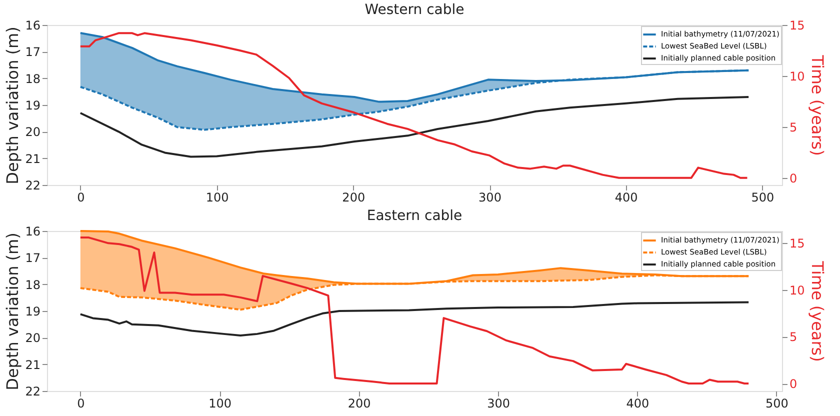 The height and width of the screenshot is (416, 840). Describe the element at coordinates (414, 10) in the screenshot. I see `chart-title: Western cable` at that location.